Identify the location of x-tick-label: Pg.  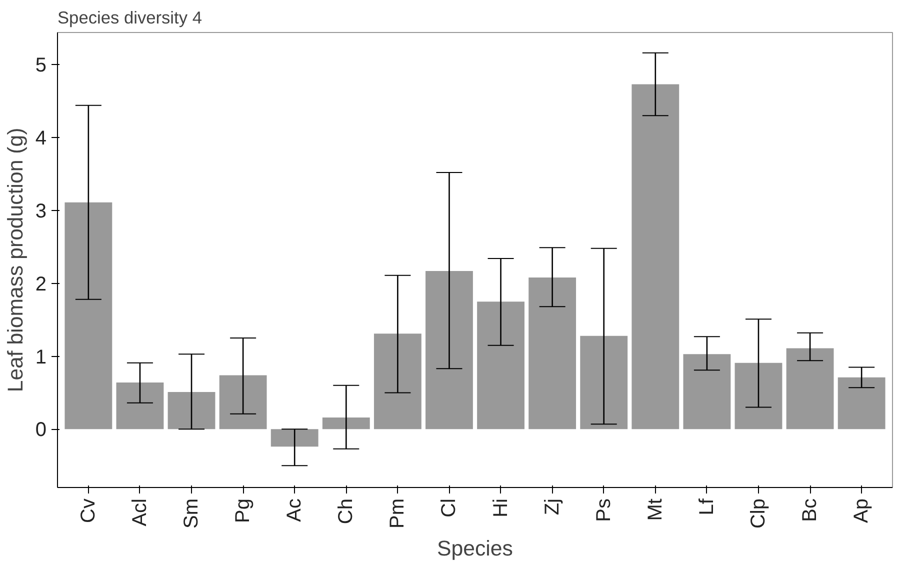
(243, 510).